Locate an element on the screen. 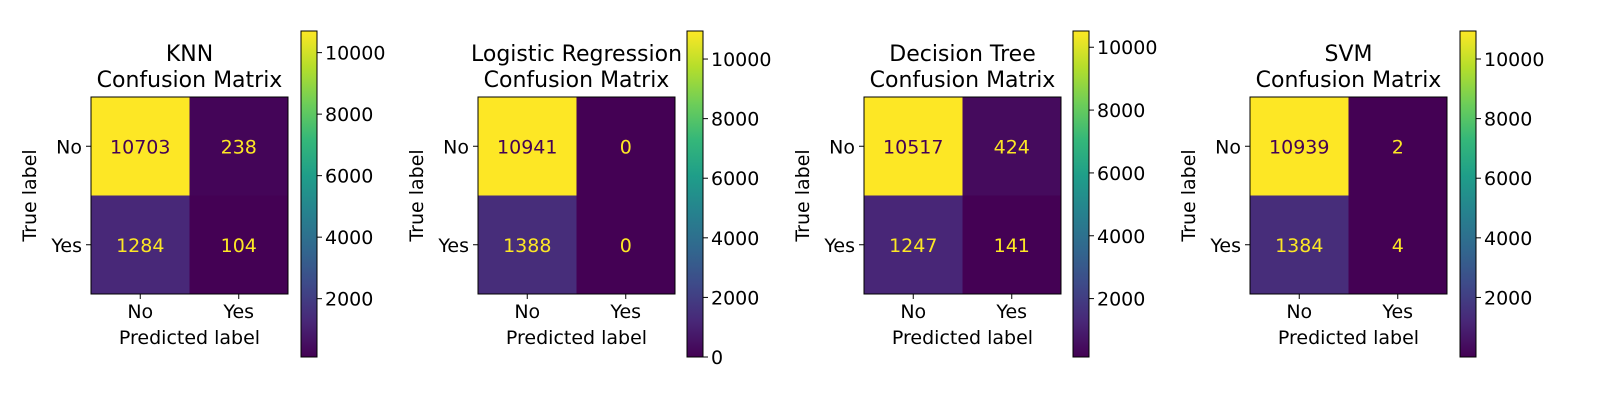 This screenshot has height=400, width=1600. cell-value-label: 1247 is located at coordinates (913, 246).